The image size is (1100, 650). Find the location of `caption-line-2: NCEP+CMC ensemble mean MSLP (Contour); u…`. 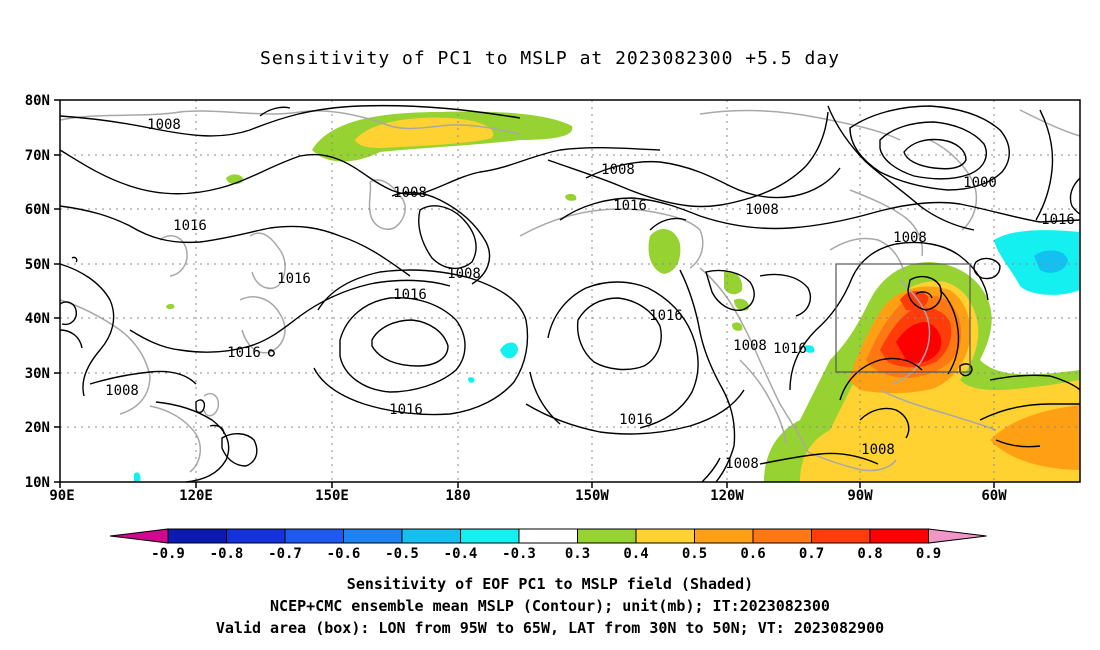

caption-line-2: NCEP+CMC ensemble mean MSLP (Contour); u… is located at coordinates (550, 606).